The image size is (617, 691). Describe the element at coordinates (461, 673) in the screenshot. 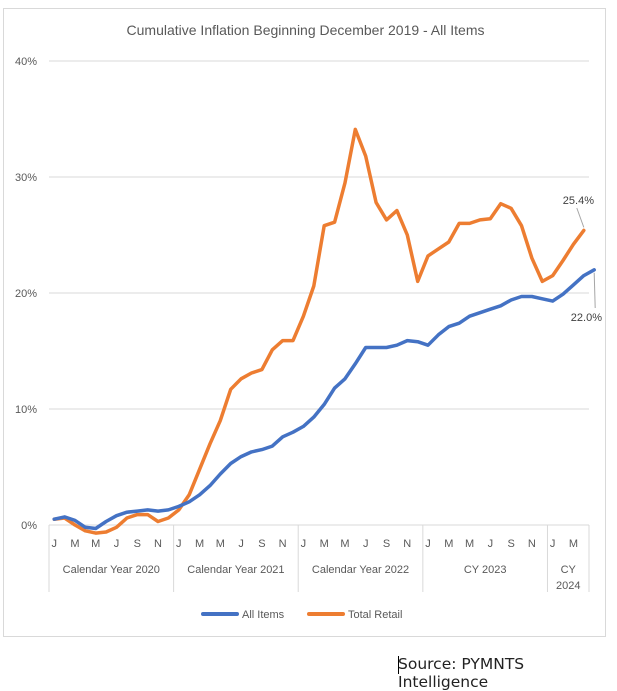

I see `source-caption: Source: PYMNTS Intelligence` at that location.